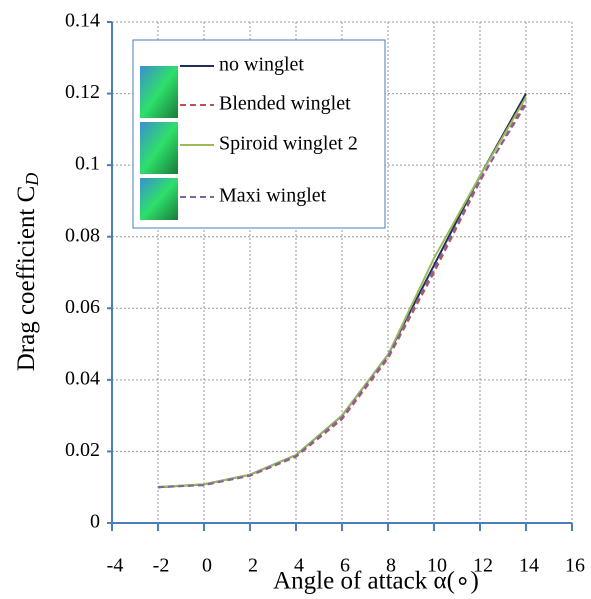 This screenshot has height=599, width=591. I want to click on legend-label: Spiroid winglet 2, so click(288, 144).